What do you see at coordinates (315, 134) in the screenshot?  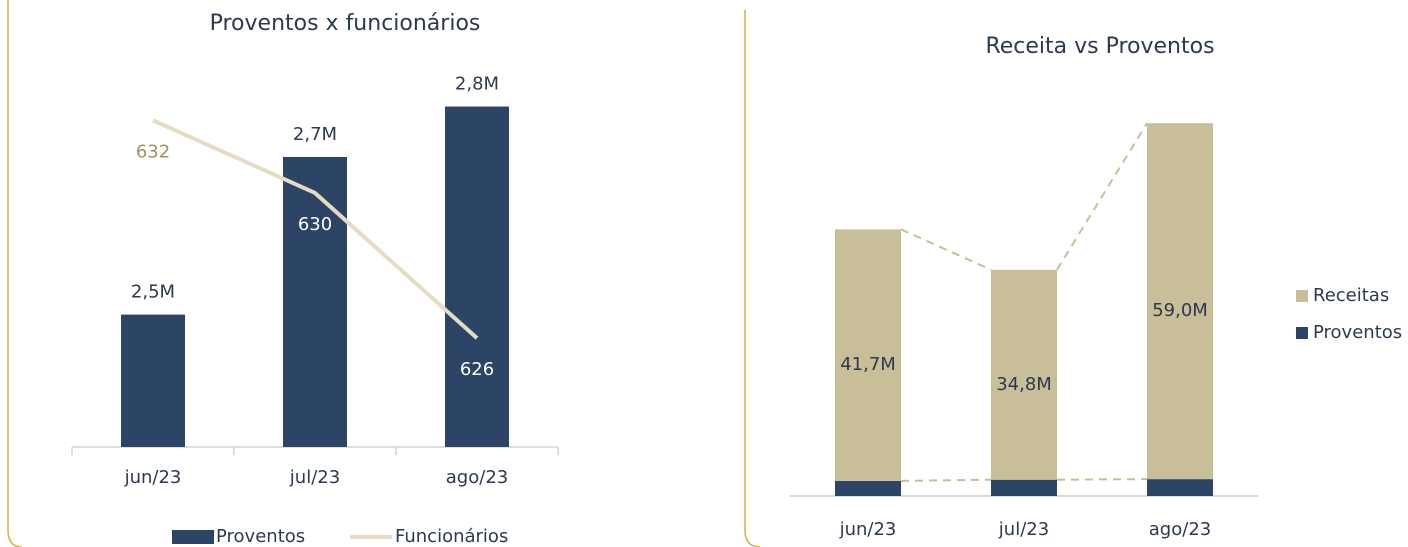 I see `data-label: 2,7M` at bounding box center [315, 134].